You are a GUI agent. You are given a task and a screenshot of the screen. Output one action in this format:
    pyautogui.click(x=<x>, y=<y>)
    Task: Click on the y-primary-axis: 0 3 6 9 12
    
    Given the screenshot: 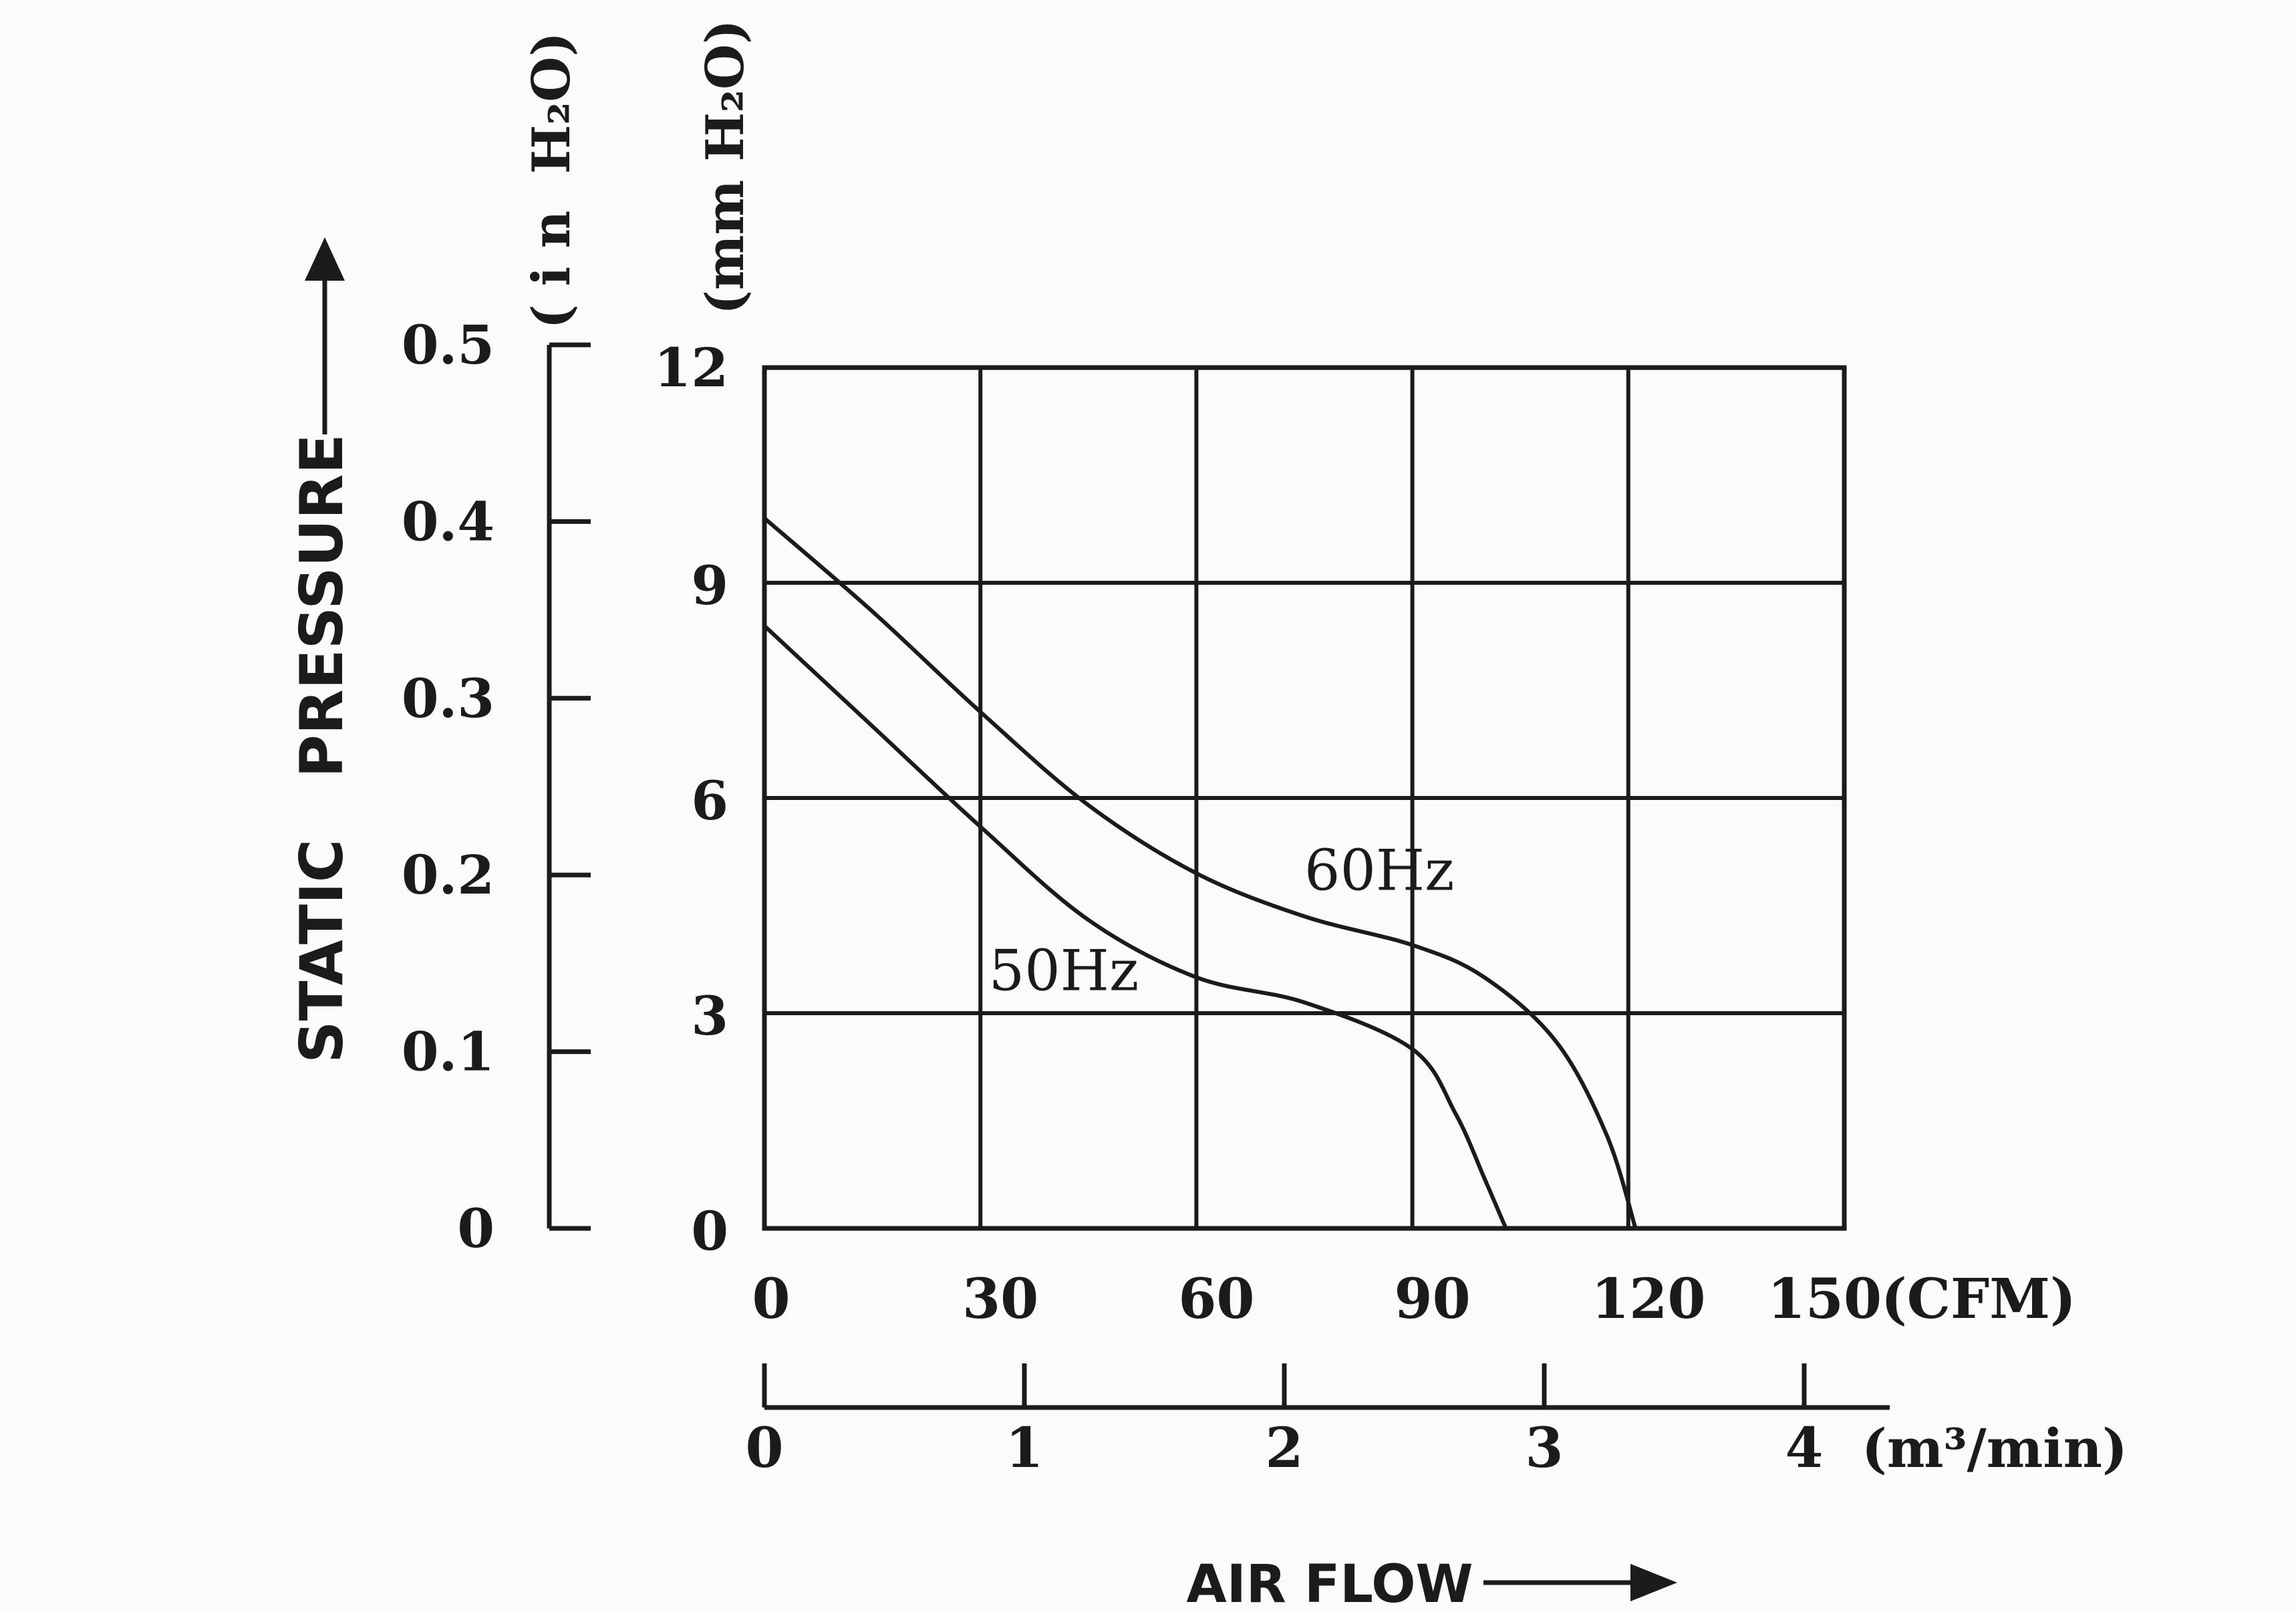 What is the action you would take?
    pyautogui.click(x=691, y=799)
    